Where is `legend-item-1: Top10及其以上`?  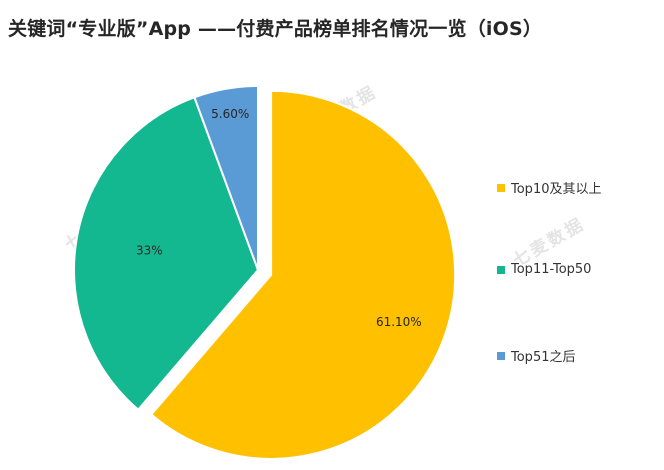
legend-item-1: Top10及其以上 is located at coordinates (549, 187).